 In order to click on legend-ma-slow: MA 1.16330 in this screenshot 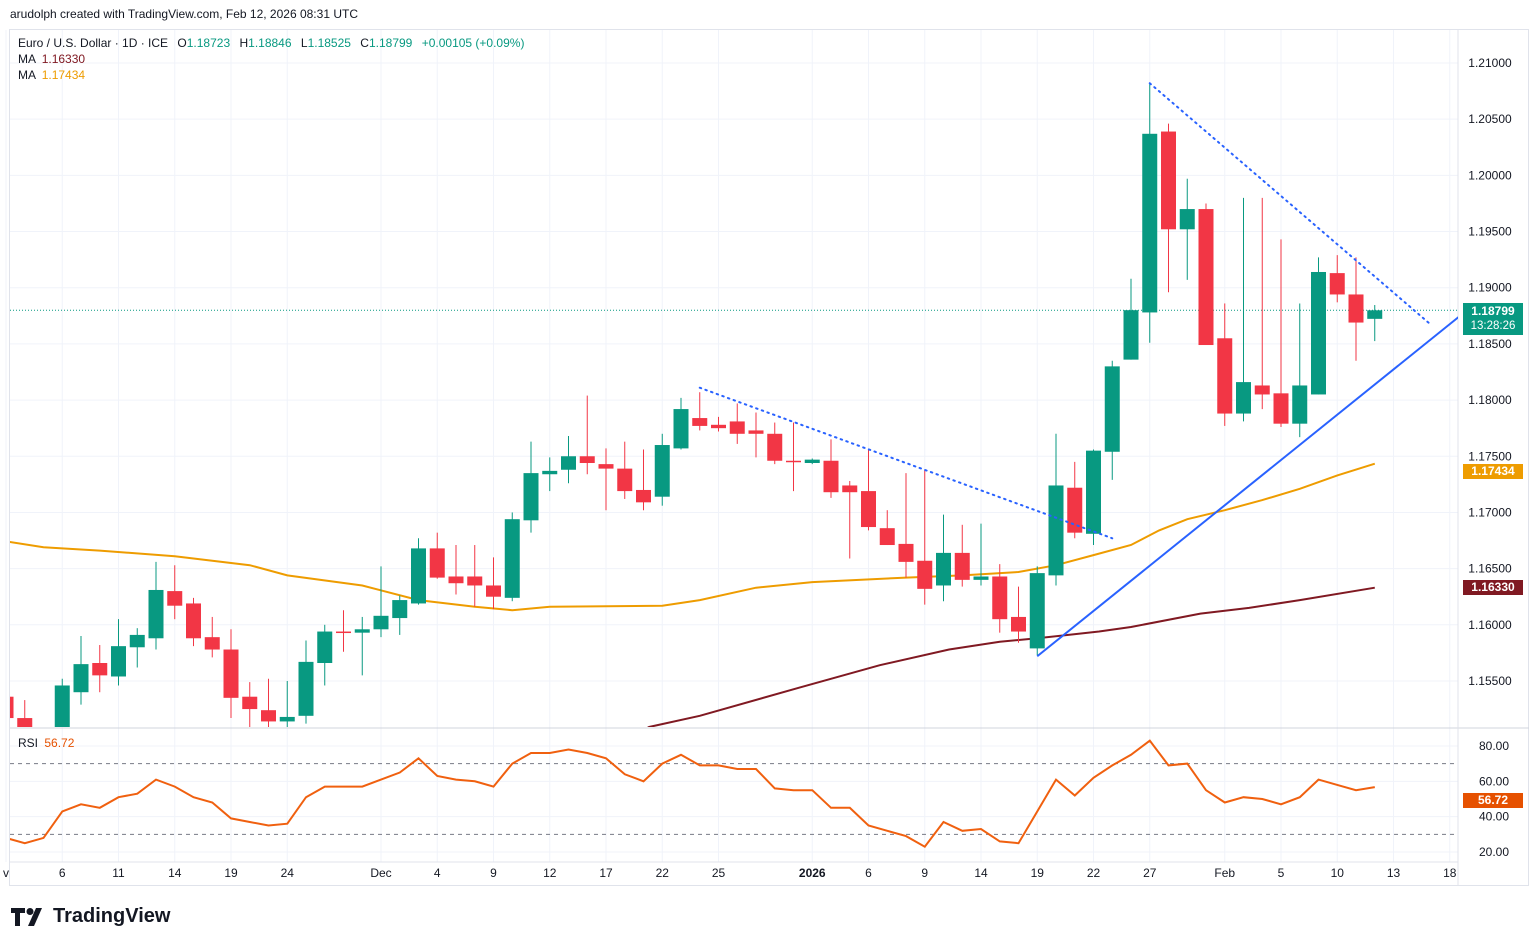, I will do `click(271, 59)`.